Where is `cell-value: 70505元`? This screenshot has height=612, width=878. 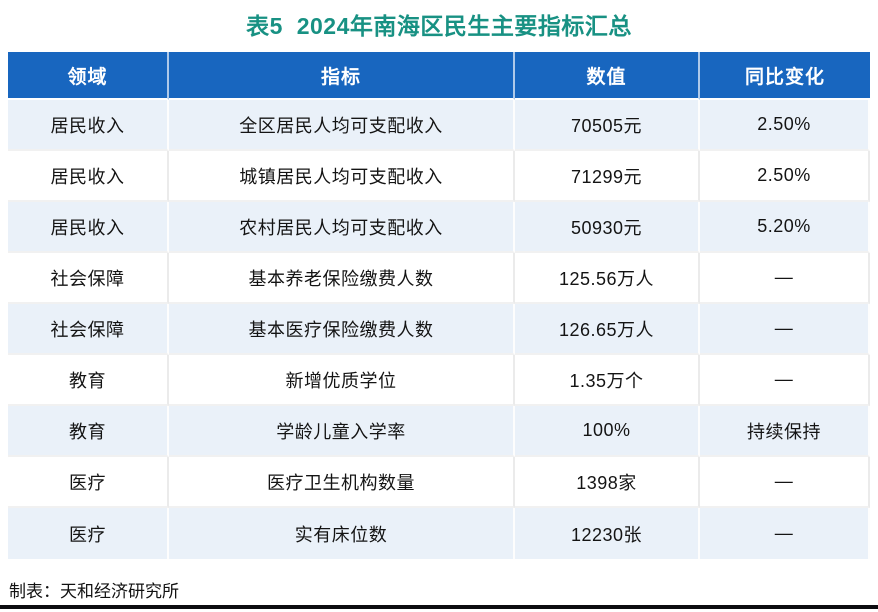
cell-value: 70505元 is located at coordinates (607, 125).